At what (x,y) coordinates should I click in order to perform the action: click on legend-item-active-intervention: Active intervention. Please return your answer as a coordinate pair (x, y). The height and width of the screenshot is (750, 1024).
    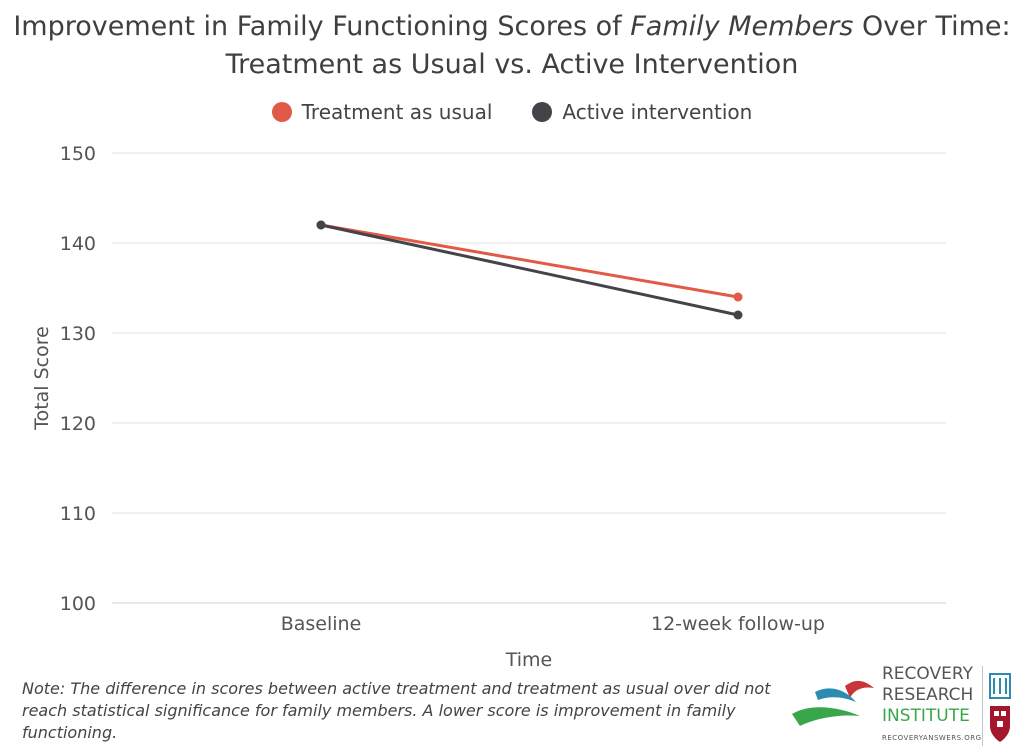
    Looking at the image, I should click on (642, 112).